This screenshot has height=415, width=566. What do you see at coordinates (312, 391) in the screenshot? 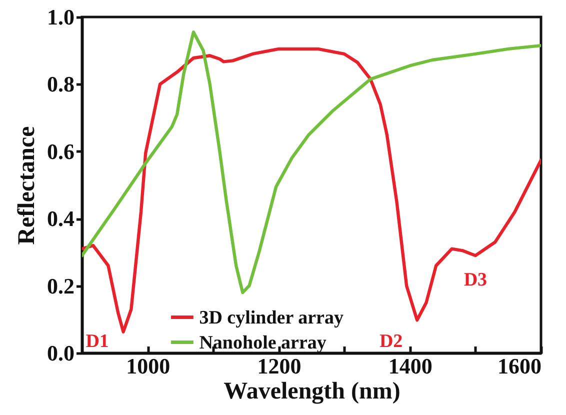
I see `x-axis-title: Wavelength (nm)` at bounding box center [312, 391].